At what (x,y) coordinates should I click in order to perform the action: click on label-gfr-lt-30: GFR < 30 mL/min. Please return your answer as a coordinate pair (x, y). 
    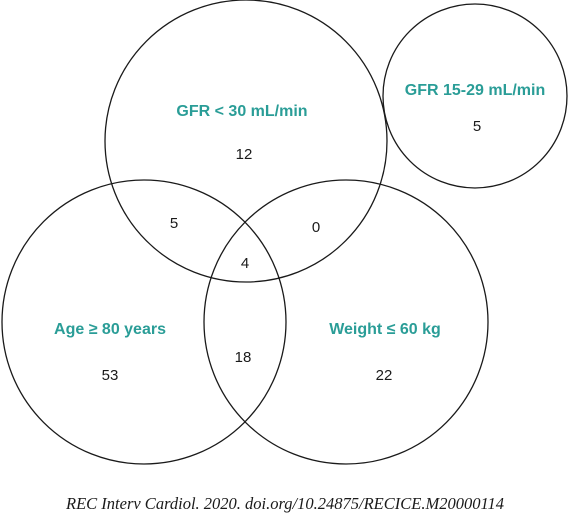
    Looking at the image, I should click on (241, 111).